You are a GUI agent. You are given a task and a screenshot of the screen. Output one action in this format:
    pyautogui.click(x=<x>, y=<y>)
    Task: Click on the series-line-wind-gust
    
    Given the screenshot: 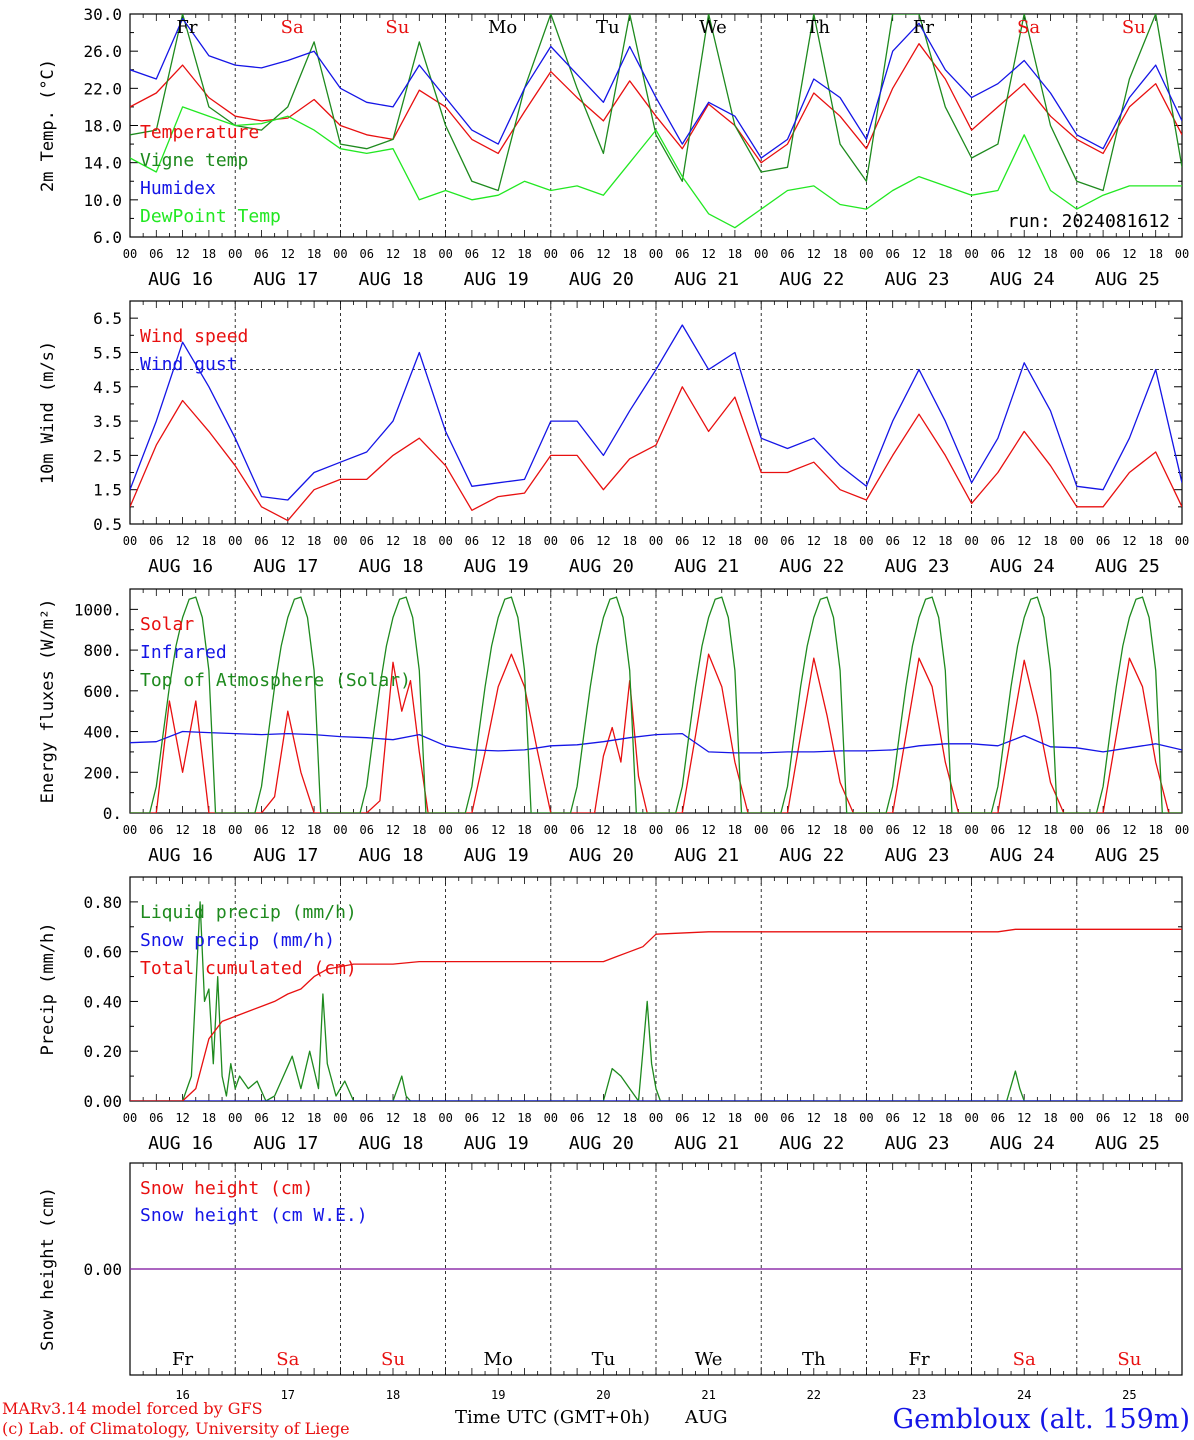 What is the action you would take?
    pyautogui.click(x=656, y=412)
    